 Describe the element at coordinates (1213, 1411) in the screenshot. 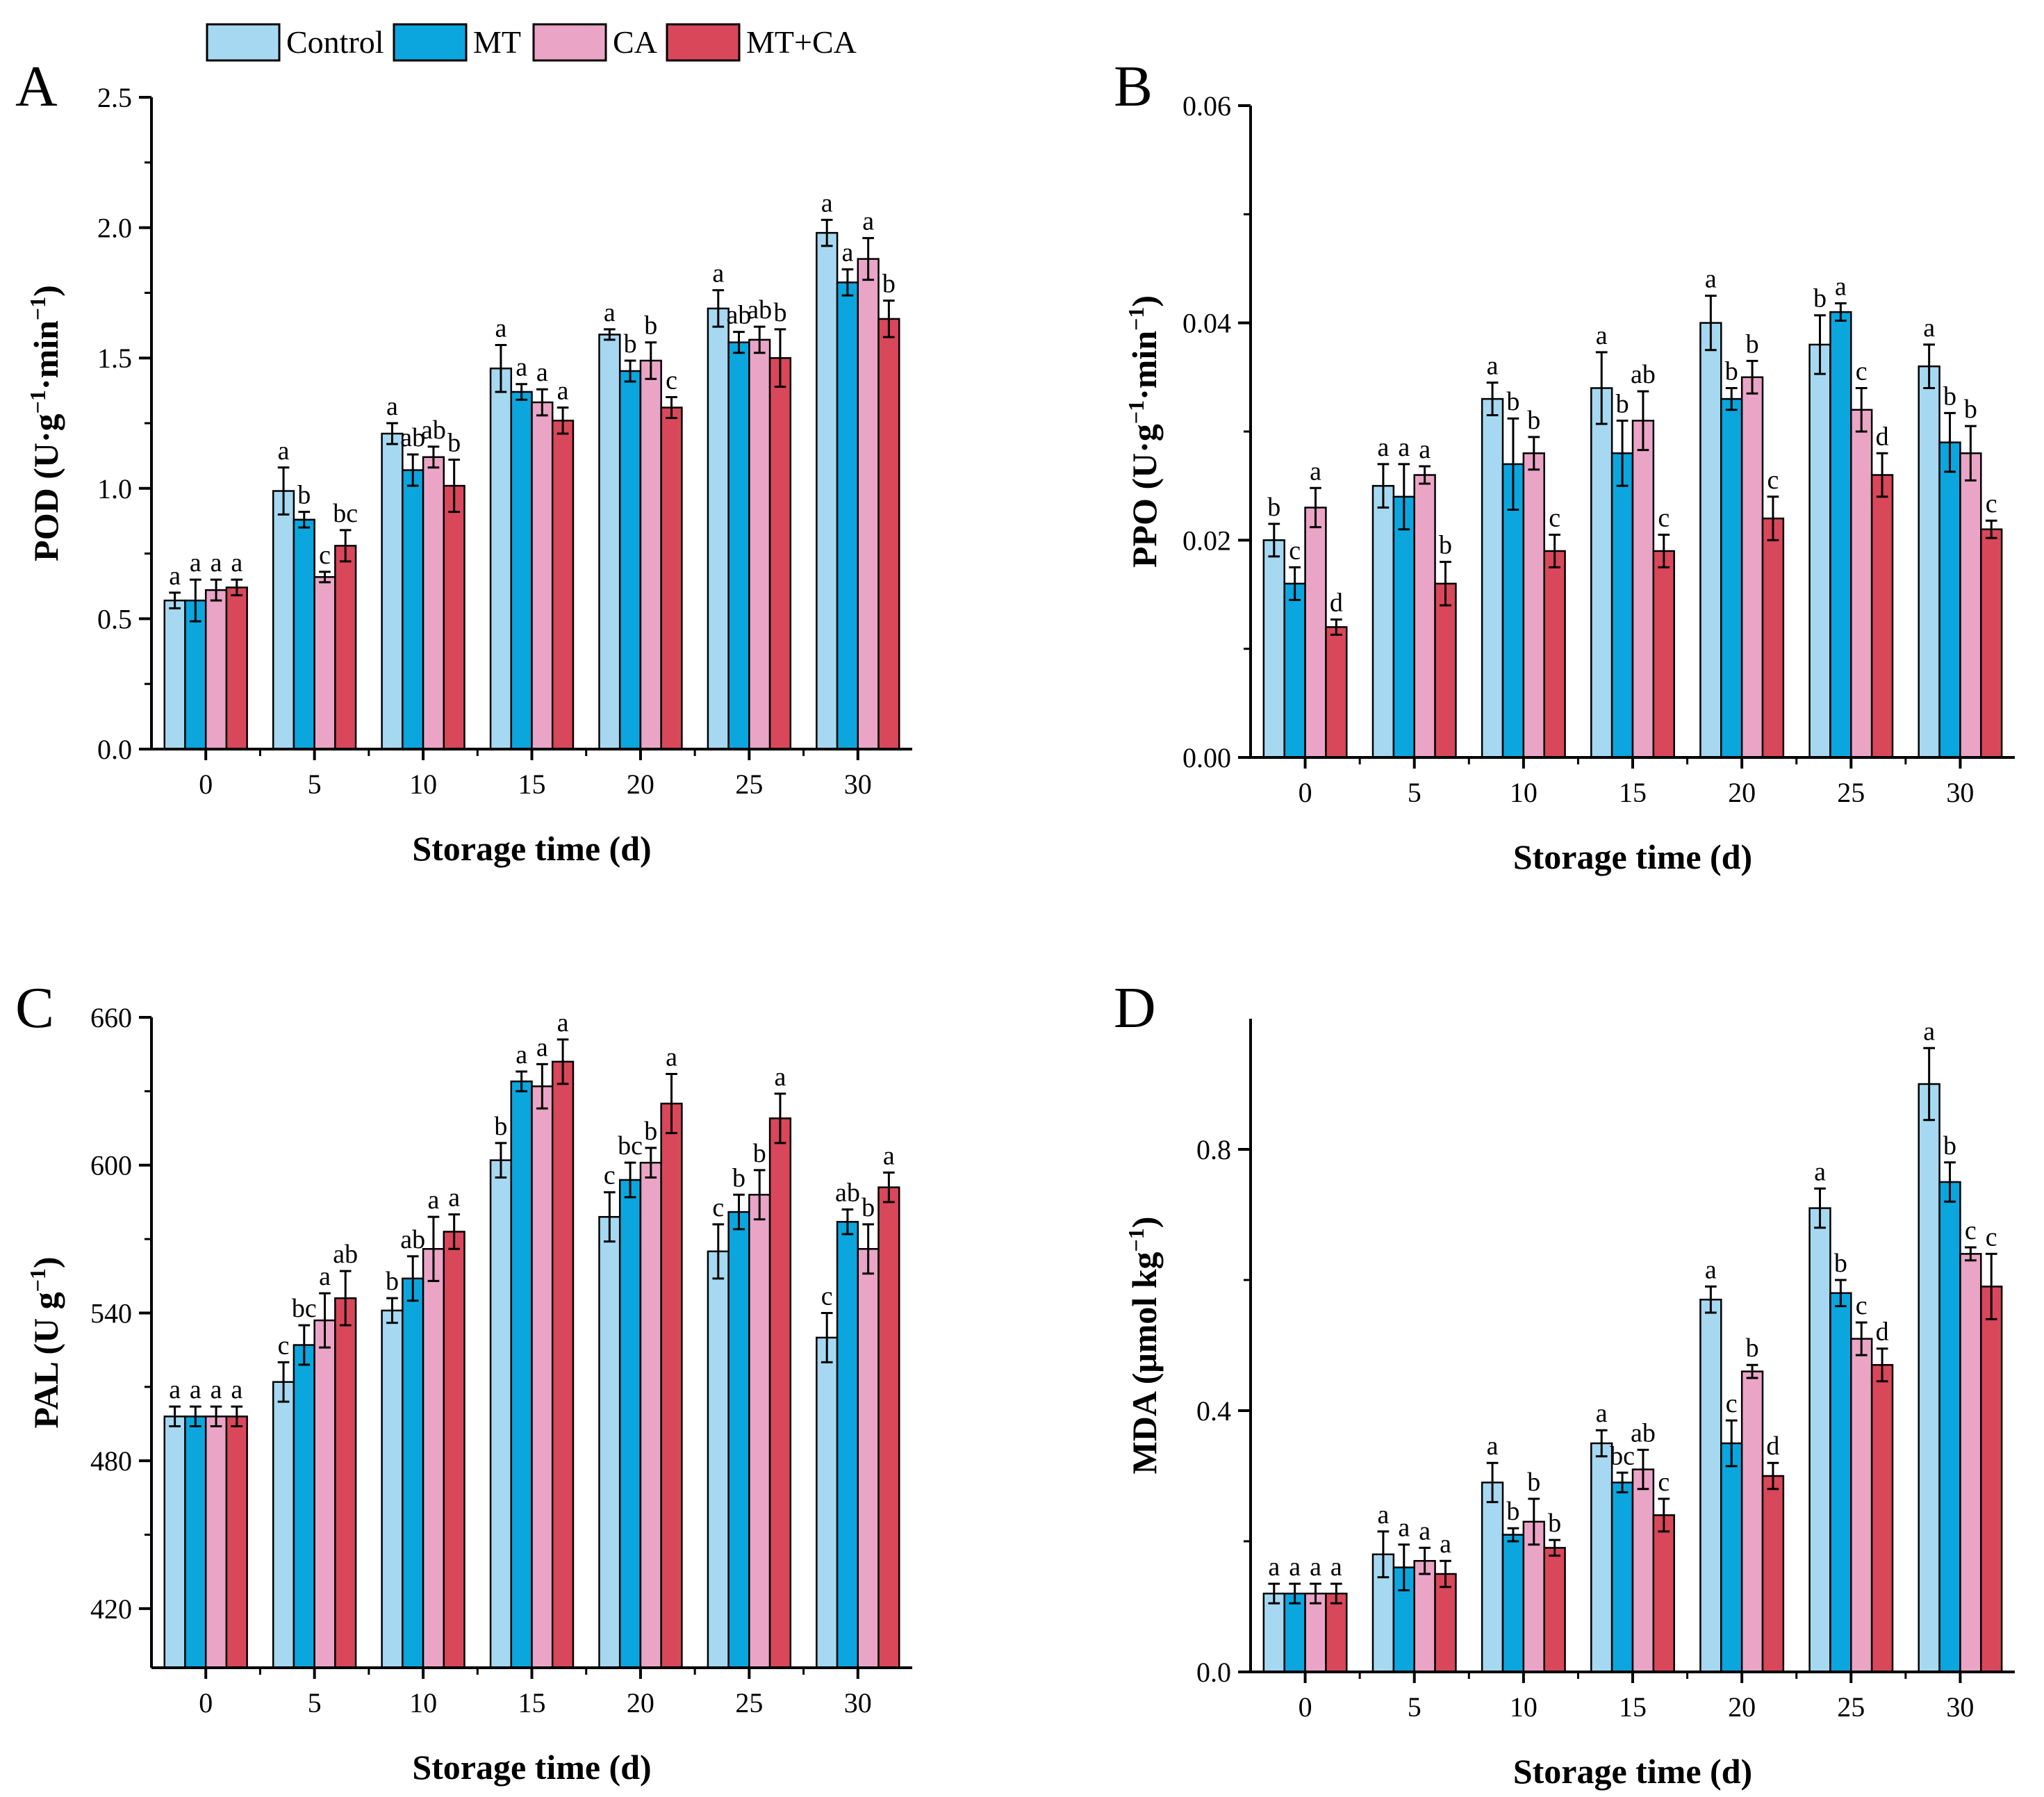

I see `y-tick-label: 0.4` at that location.